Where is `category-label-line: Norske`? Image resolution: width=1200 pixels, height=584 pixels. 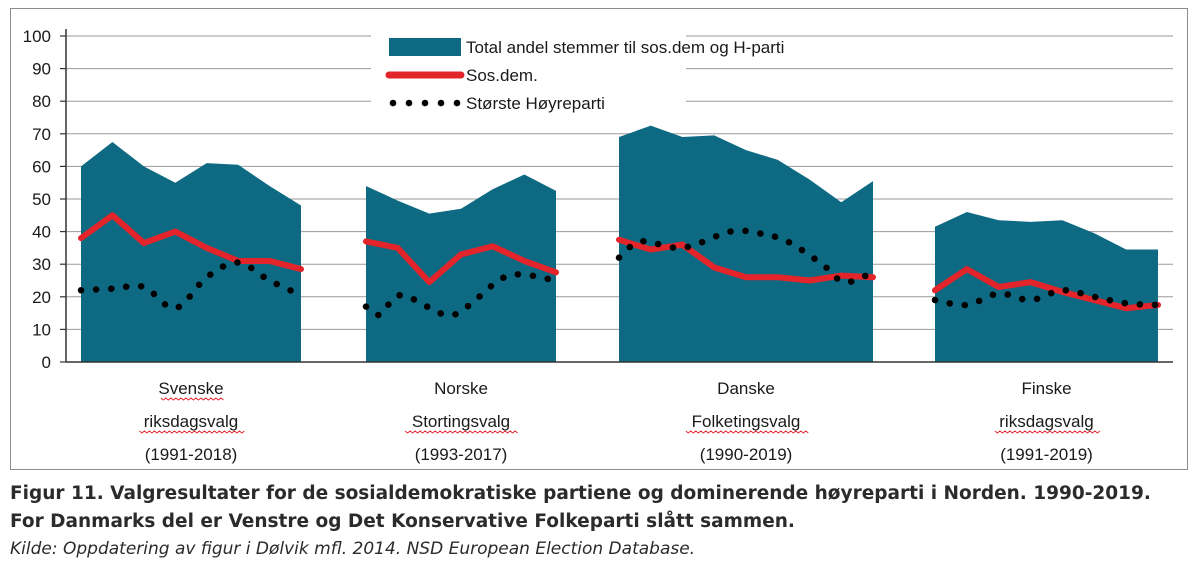 category-label-line: Norske is located at coordinates (461, 388).